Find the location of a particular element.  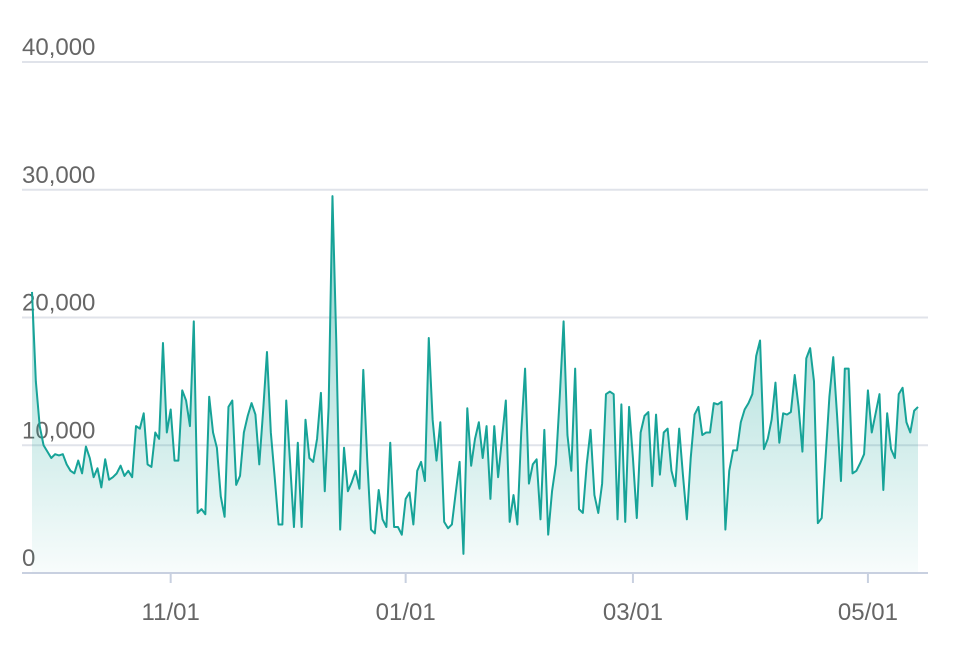

y-tick-label: 40,000 is located at coordinates (58, 47).